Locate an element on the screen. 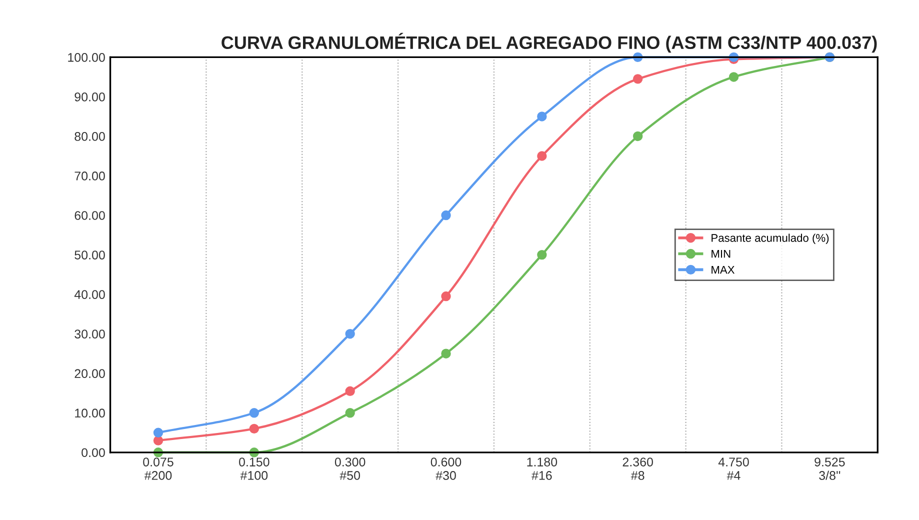  x-tick-label: 2.360 #8 is located at coordinates (637, 469).